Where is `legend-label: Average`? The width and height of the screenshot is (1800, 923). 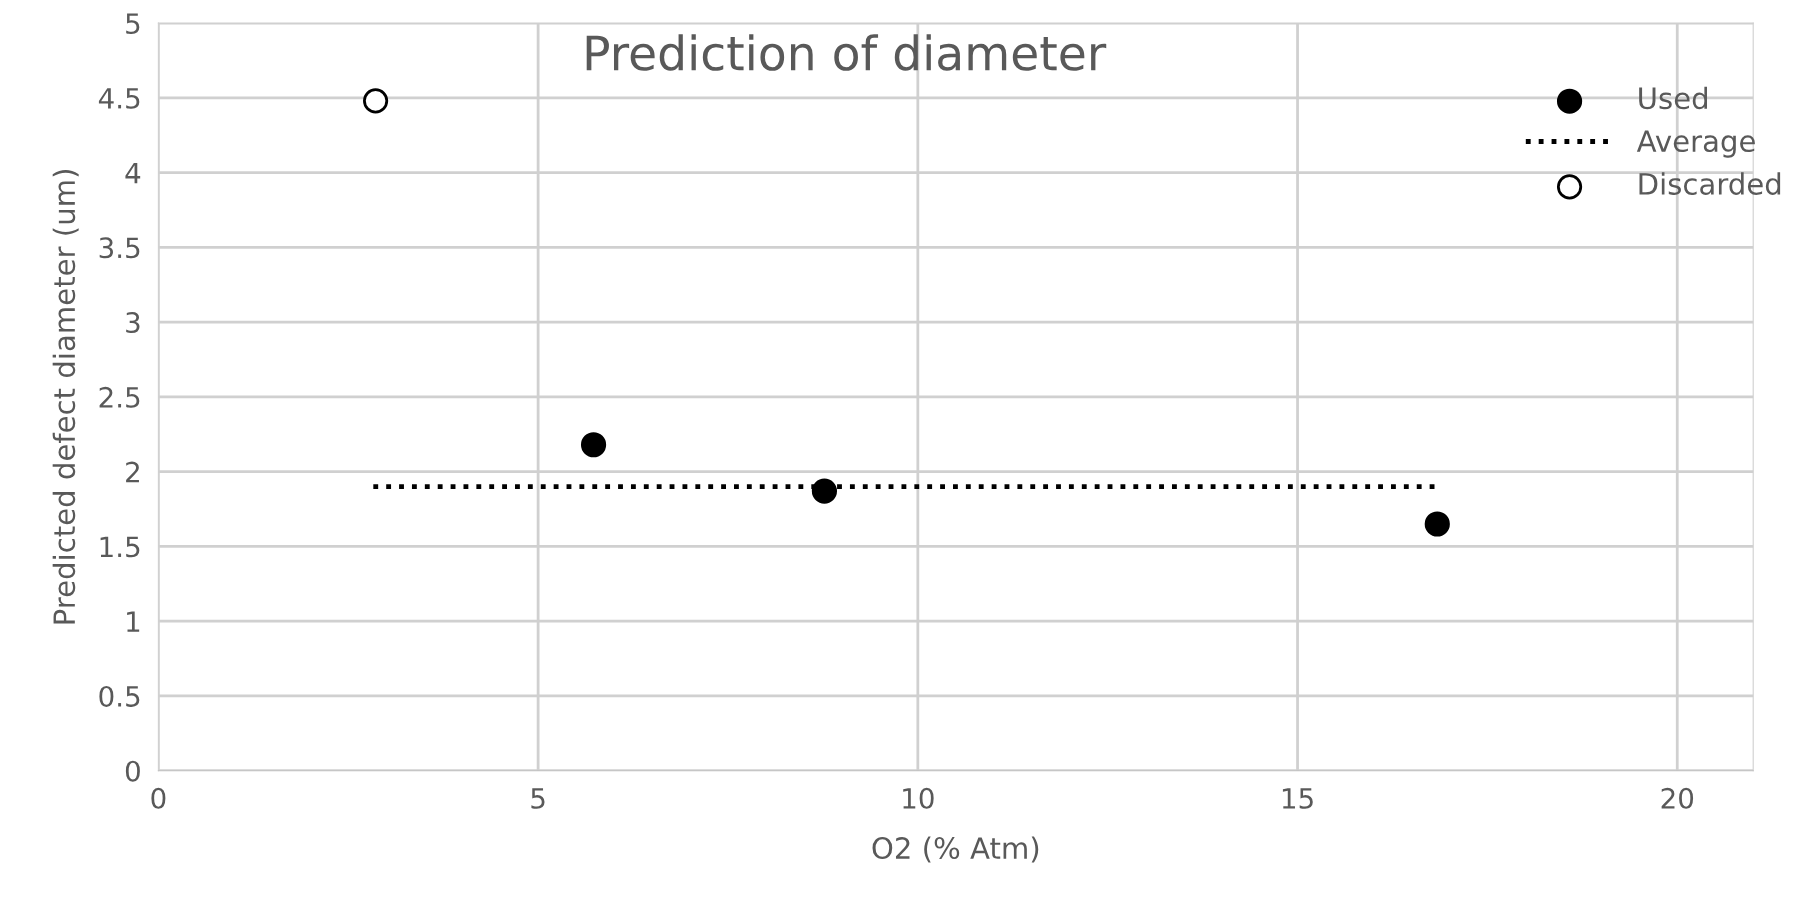
legend-label: Average is located at coordinates (1695, 144).